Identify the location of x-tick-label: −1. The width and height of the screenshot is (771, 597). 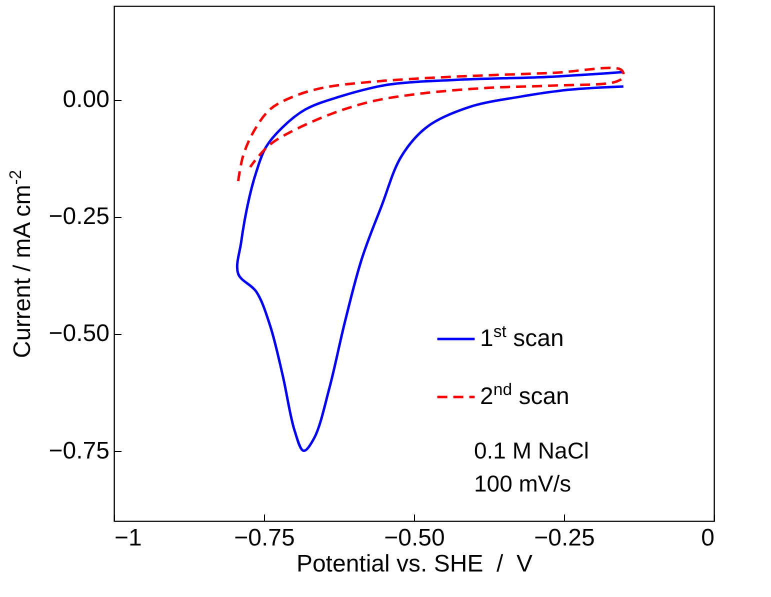
(128, 538).